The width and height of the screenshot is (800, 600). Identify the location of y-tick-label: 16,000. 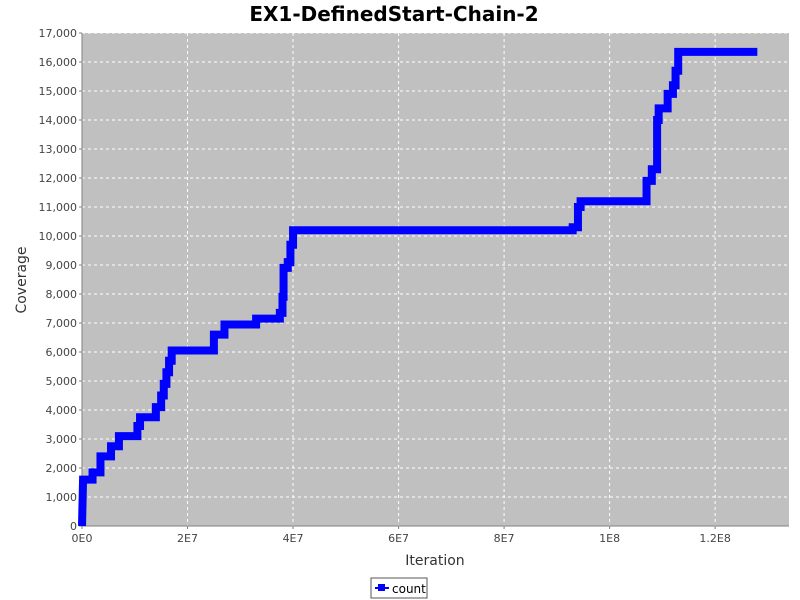
(58, 62).